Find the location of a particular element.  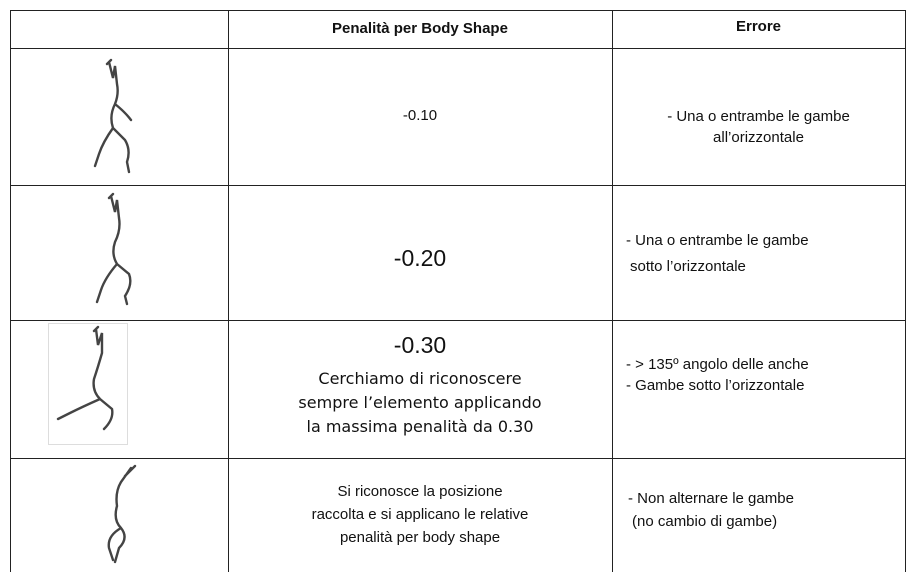

penalty-note: sempre l’elemento applicando is located at coordinates (420, 402).